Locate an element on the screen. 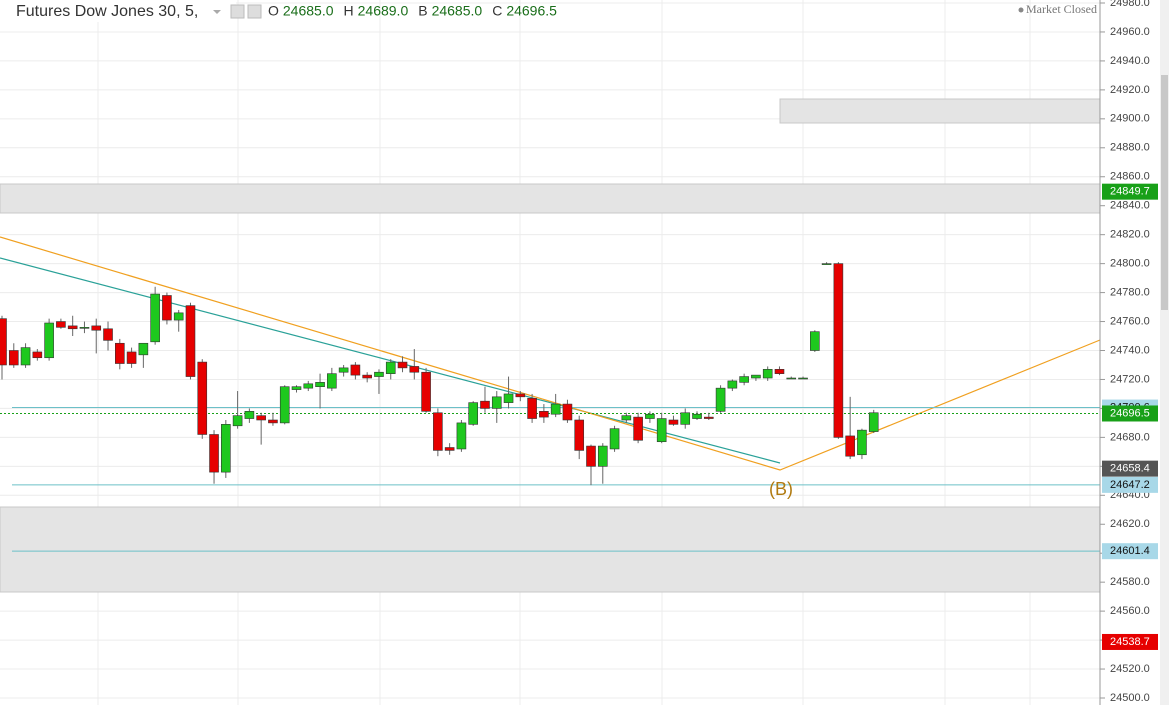 This screenshot has height=705, width=1169. price-tag-label: 24538.7 is located at coordinates (1130, 642).